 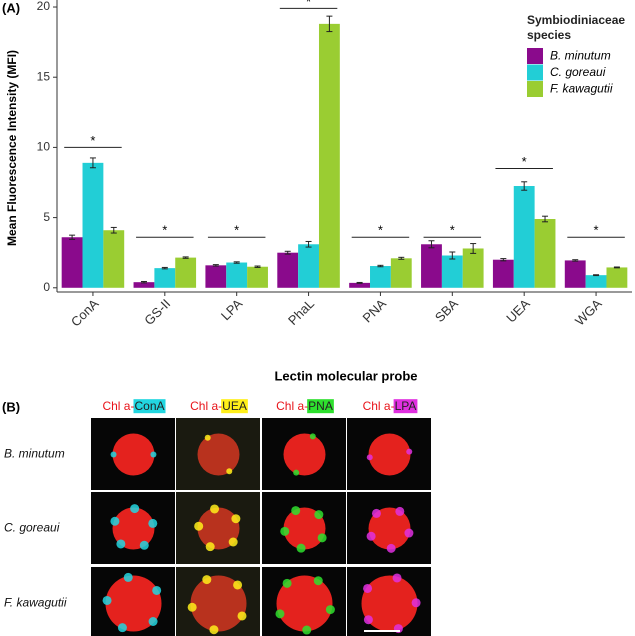 I want to click on y-axis-title: Mean Fluorescence Intensity (MFI), so click(x=12, y=148).